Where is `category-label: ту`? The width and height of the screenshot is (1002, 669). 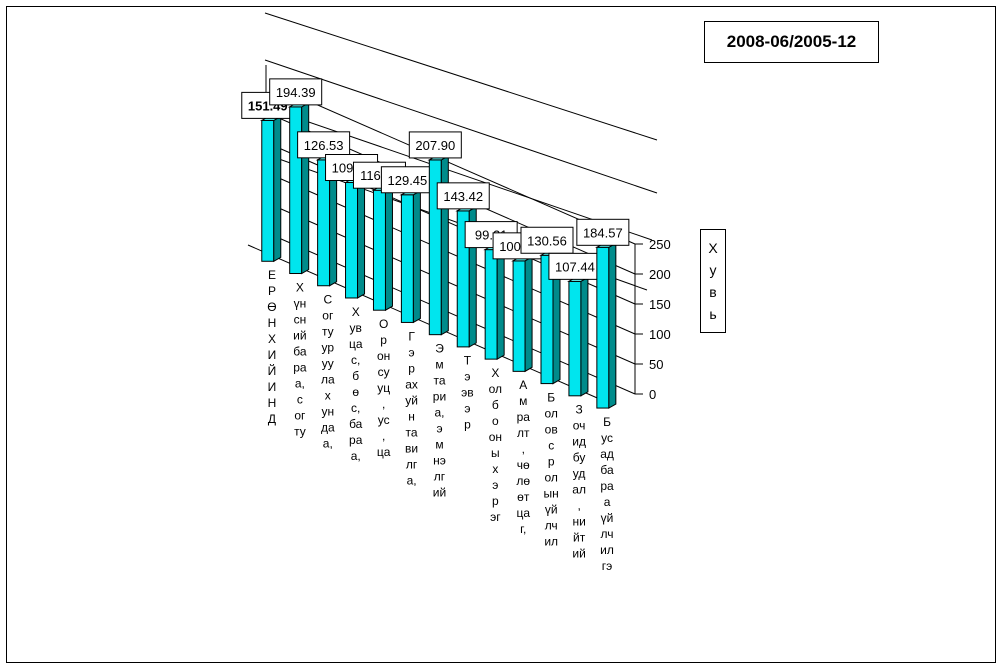 category-label: ту is located at coordinates (328, 332).